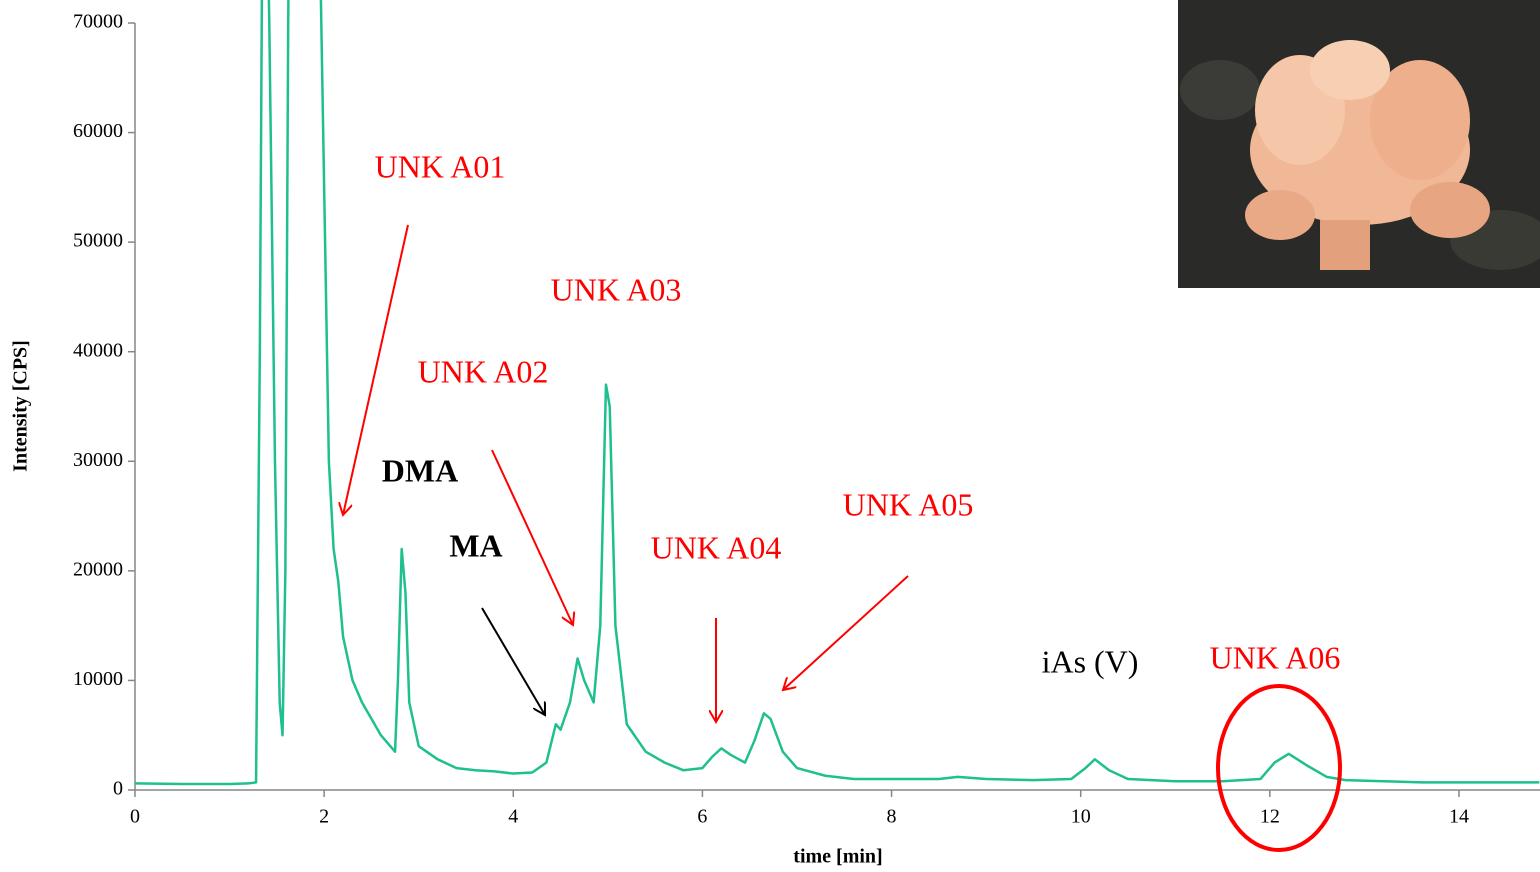 Image resolution: width=1540 pixels, height=872 pixels. What do you see at coordinates (908, 504) in the screenshot?
I see `annotation: UNK A05` at bounding box center [908, 504].